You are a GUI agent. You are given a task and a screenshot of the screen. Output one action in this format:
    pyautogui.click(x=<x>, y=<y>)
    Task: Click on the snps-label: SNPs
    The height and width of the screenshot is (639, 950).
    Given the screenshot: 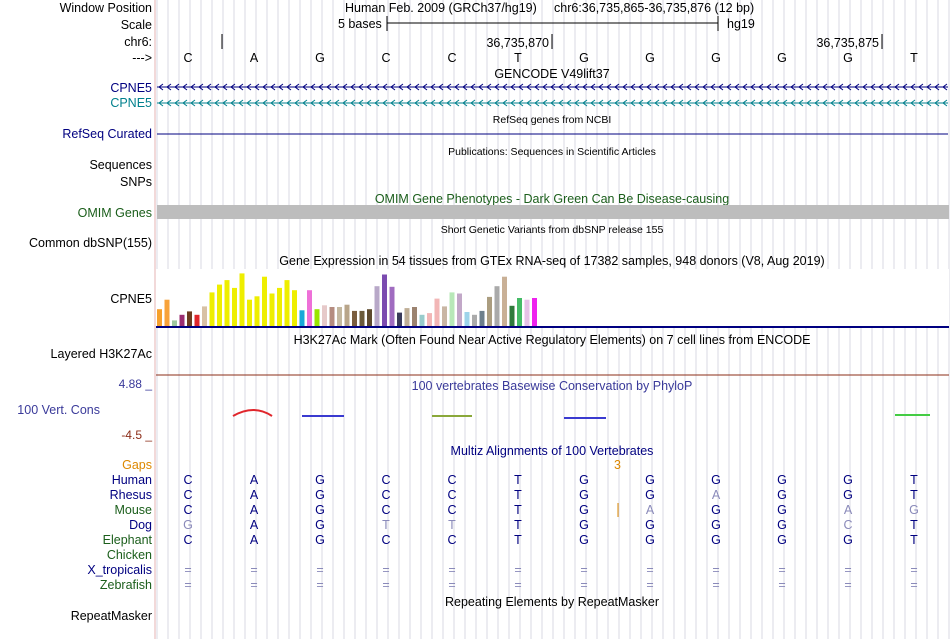 What is the action you would take?
    pyautogui.click(x=136, y=182)
    